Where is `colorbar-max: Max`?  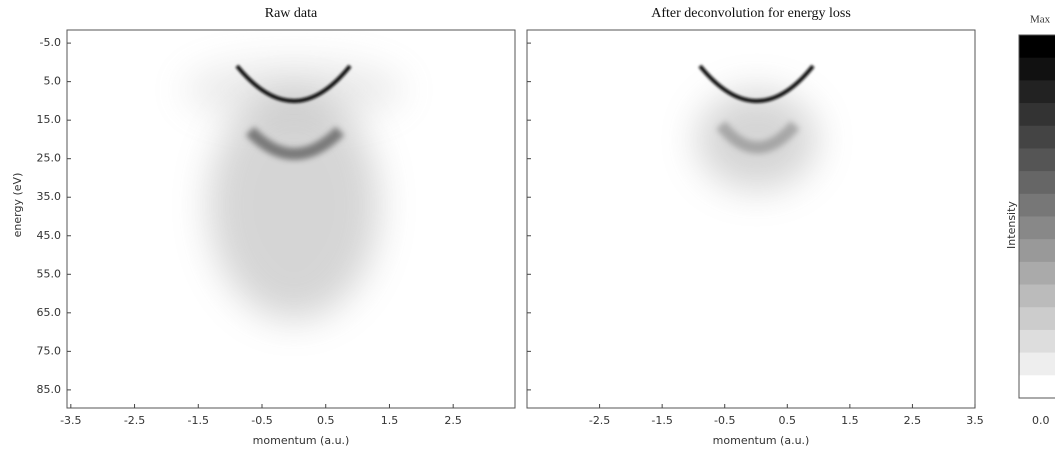 colorbar-max: Max is located at coordinates (1040, 20).